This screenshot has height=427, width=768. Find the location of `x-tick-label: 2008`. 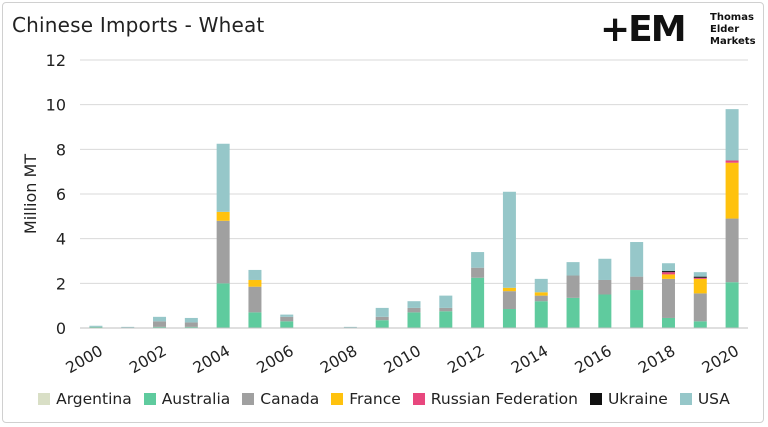

x-tick-label: 2008 is located at coordinates (338, 359).